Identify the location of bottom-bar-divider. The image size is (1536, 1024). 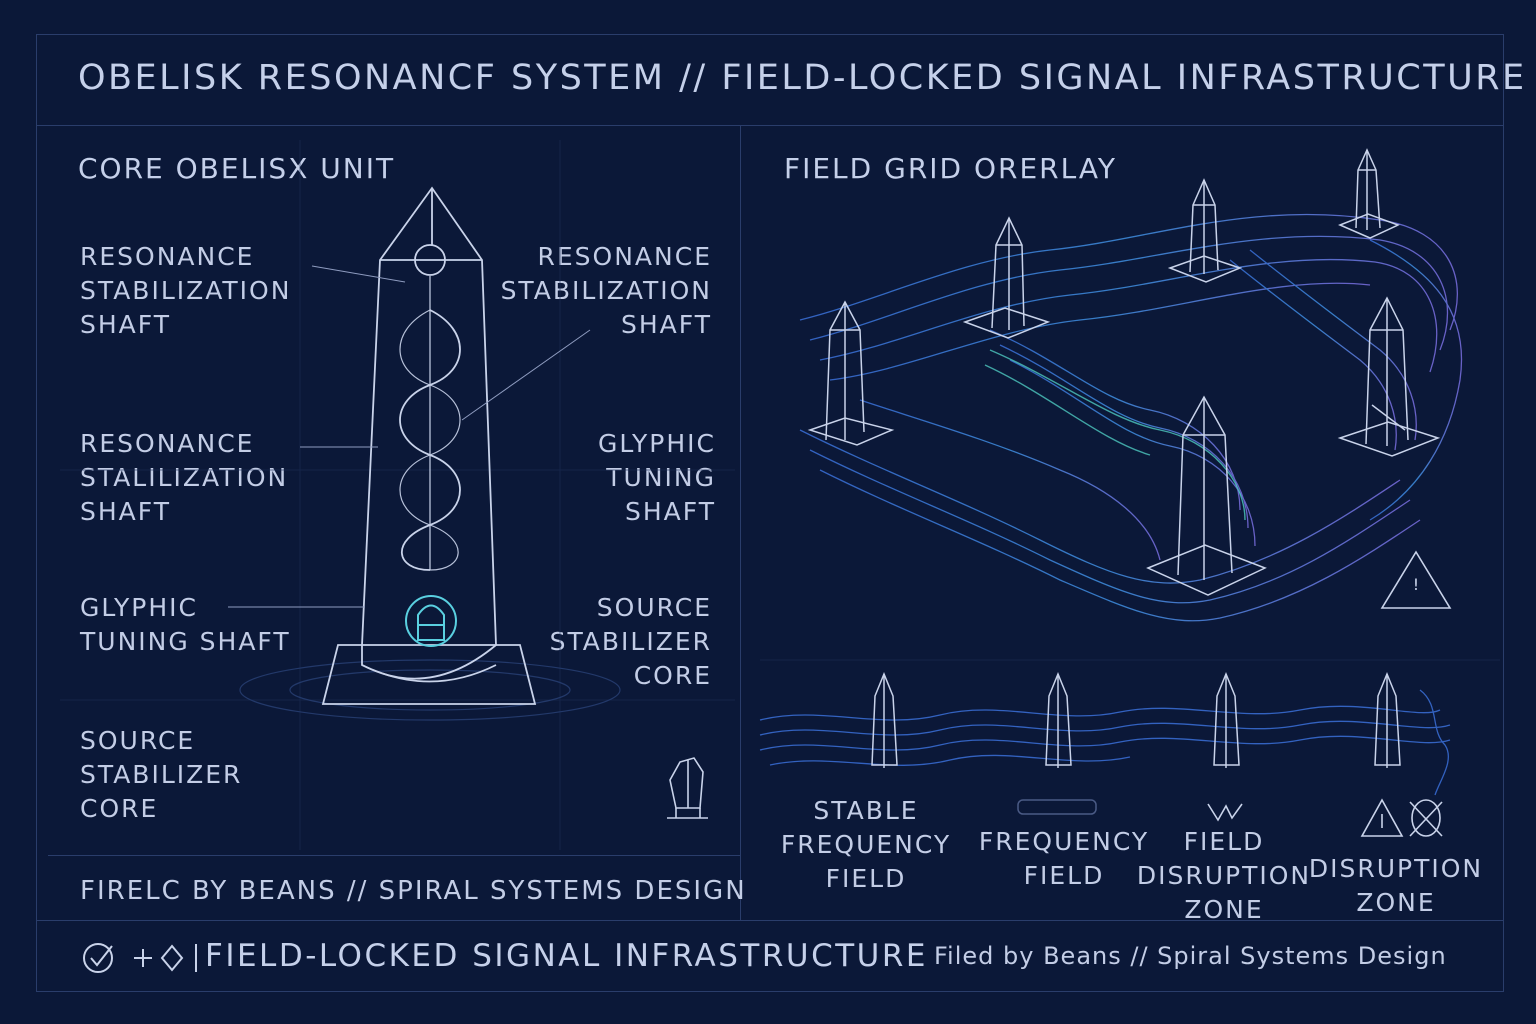
(770, 920).